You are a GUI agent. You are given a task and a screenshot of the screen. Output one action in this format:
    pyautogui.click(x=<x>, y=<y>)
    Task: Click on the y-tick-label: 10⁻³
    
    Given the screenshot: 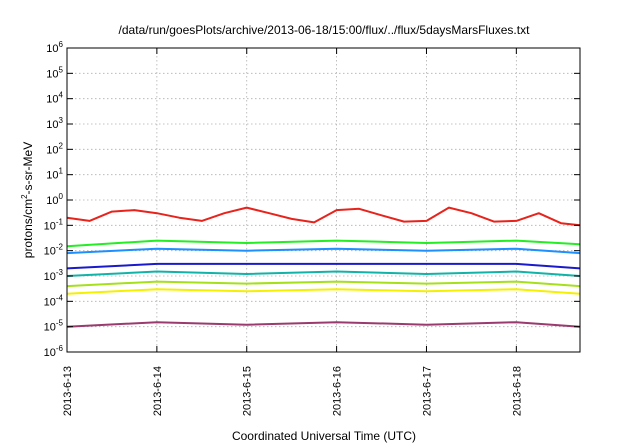 What is the action you would take?
    pyautogui.click(x=54, y=275)
    